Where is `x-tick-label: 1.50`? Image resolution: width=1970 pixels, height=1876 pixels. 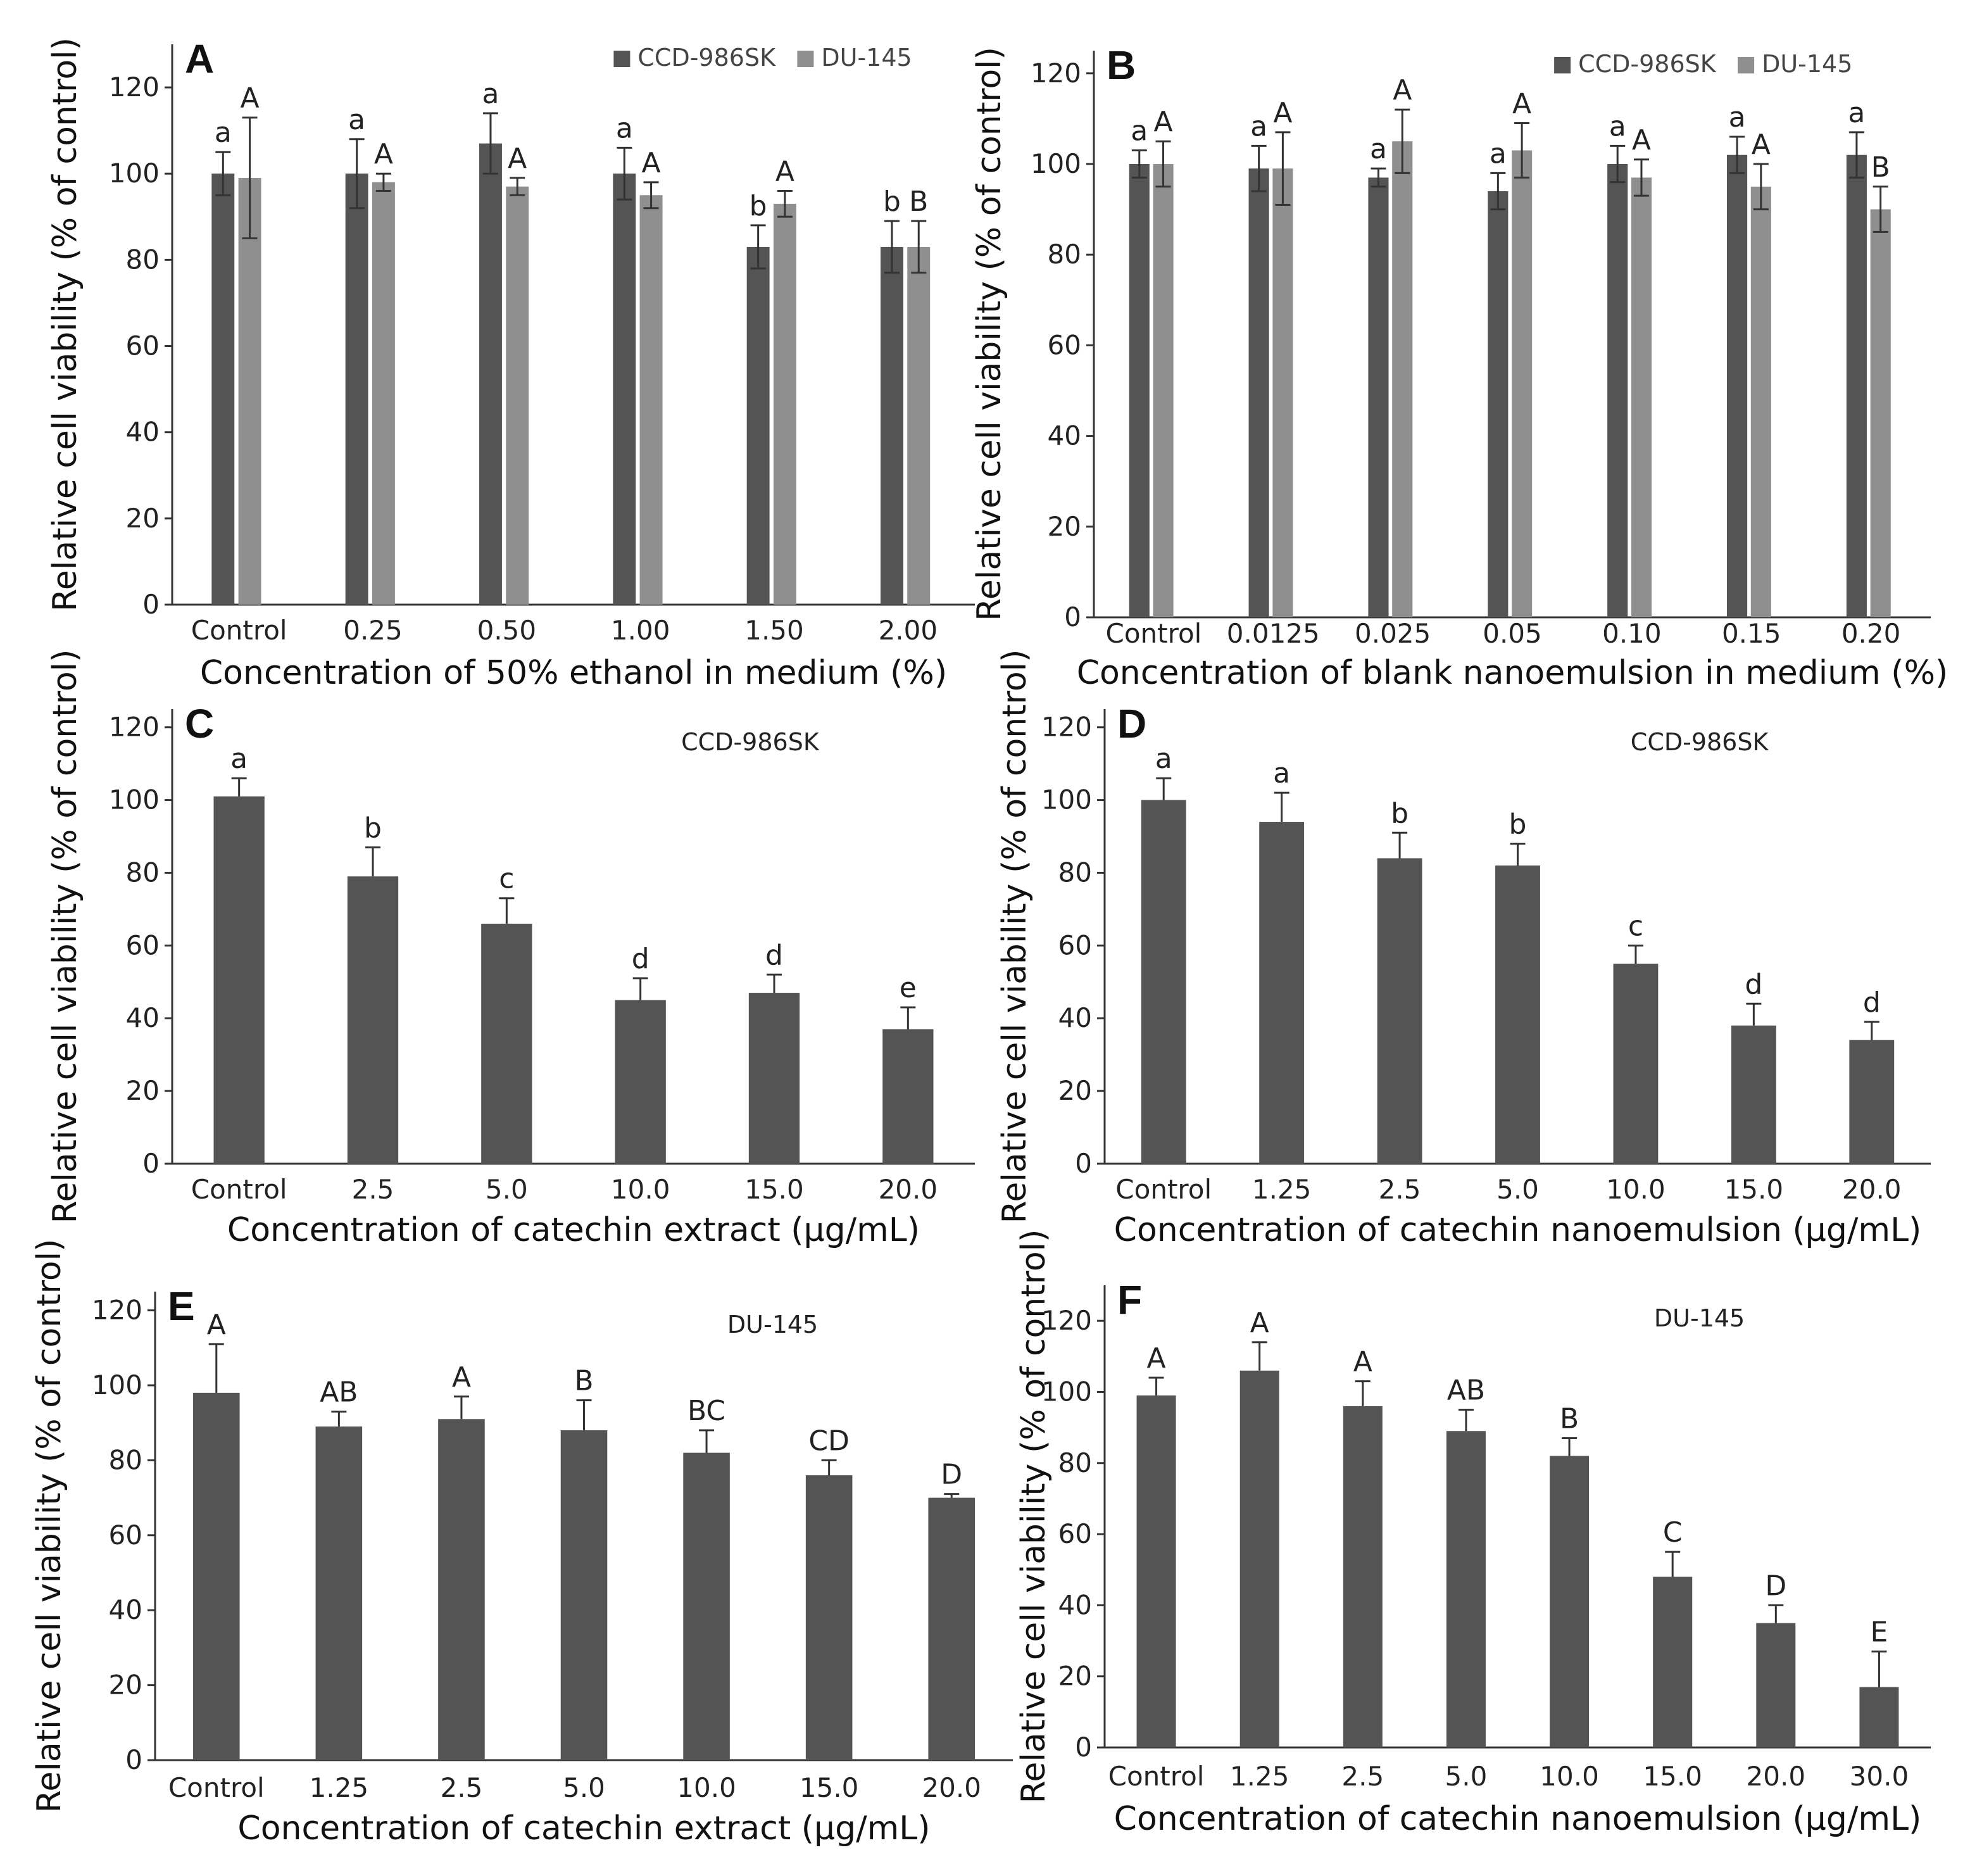 x-tick-label: 1.50 is located at coordinates (774, 630).